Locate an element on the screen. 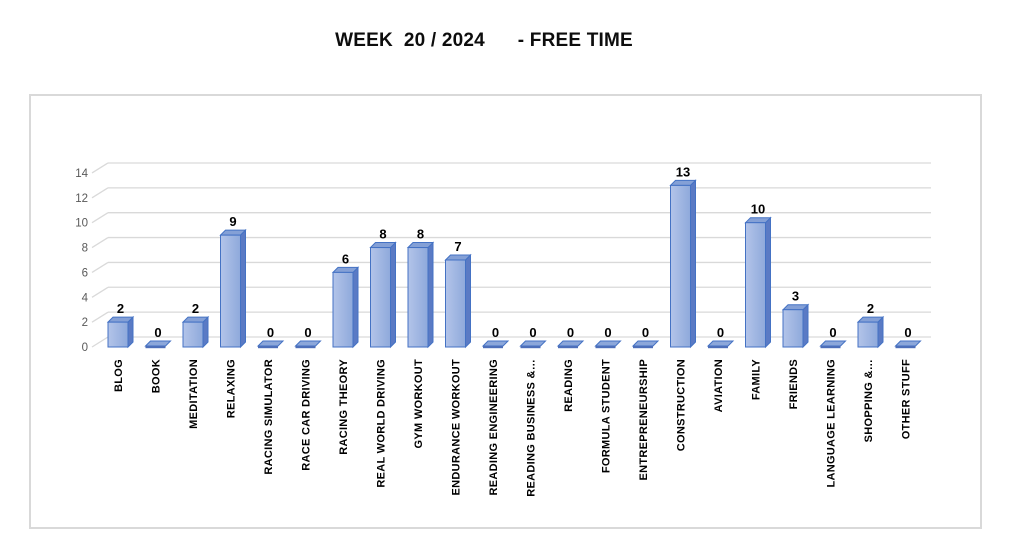 The image size is (1022, 546). x-axis-label: RACING SIMULATOR is located at coordinates (269, 417).